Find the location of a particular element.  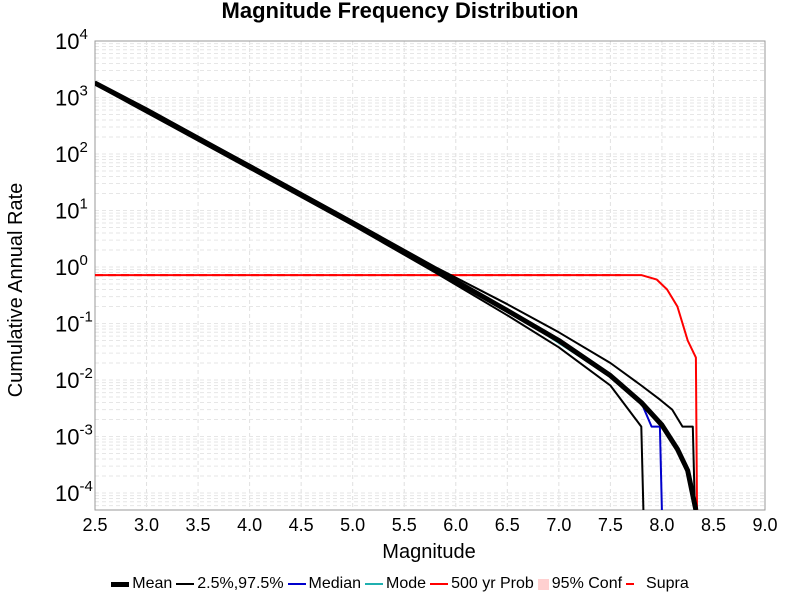

x-tick-label: 3.0 is located at coordinates (146, 525).